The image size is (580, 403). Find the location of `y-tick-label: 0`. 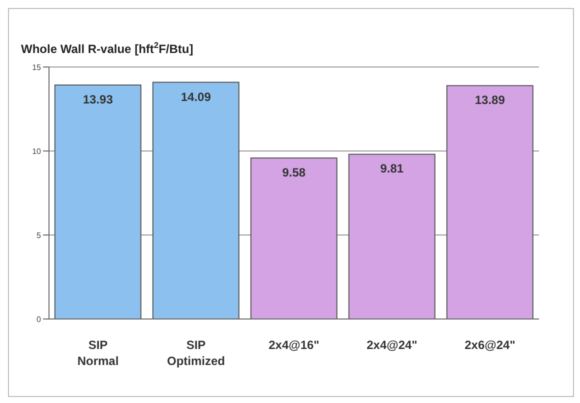

y-tick-label: 0 is located at coordinates (39, 319).